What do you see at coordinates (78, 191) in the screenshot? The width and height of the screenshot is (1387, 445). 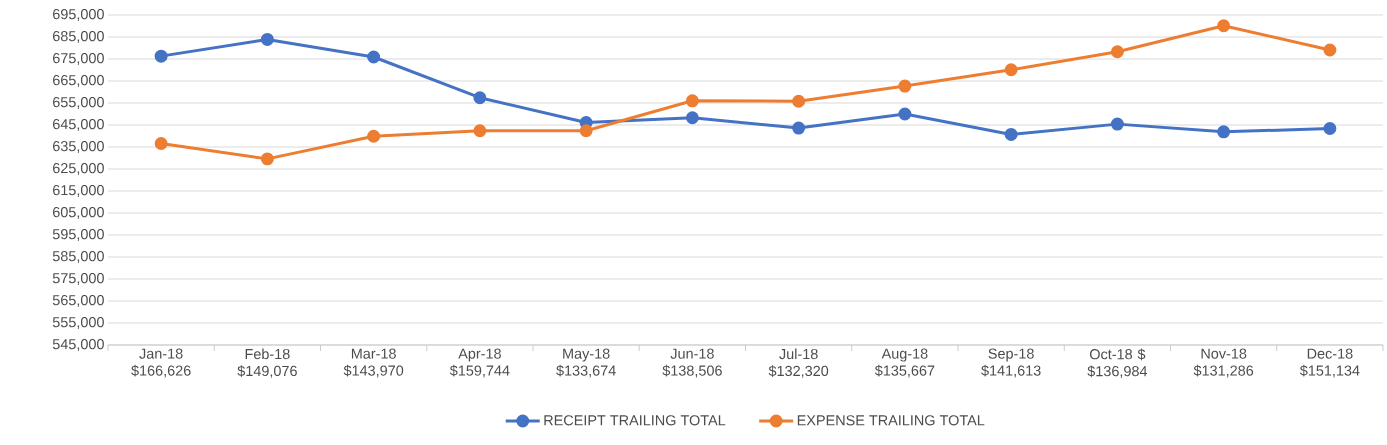 I see `y-tick-label: 615,000` at bounding box center [78, 191].